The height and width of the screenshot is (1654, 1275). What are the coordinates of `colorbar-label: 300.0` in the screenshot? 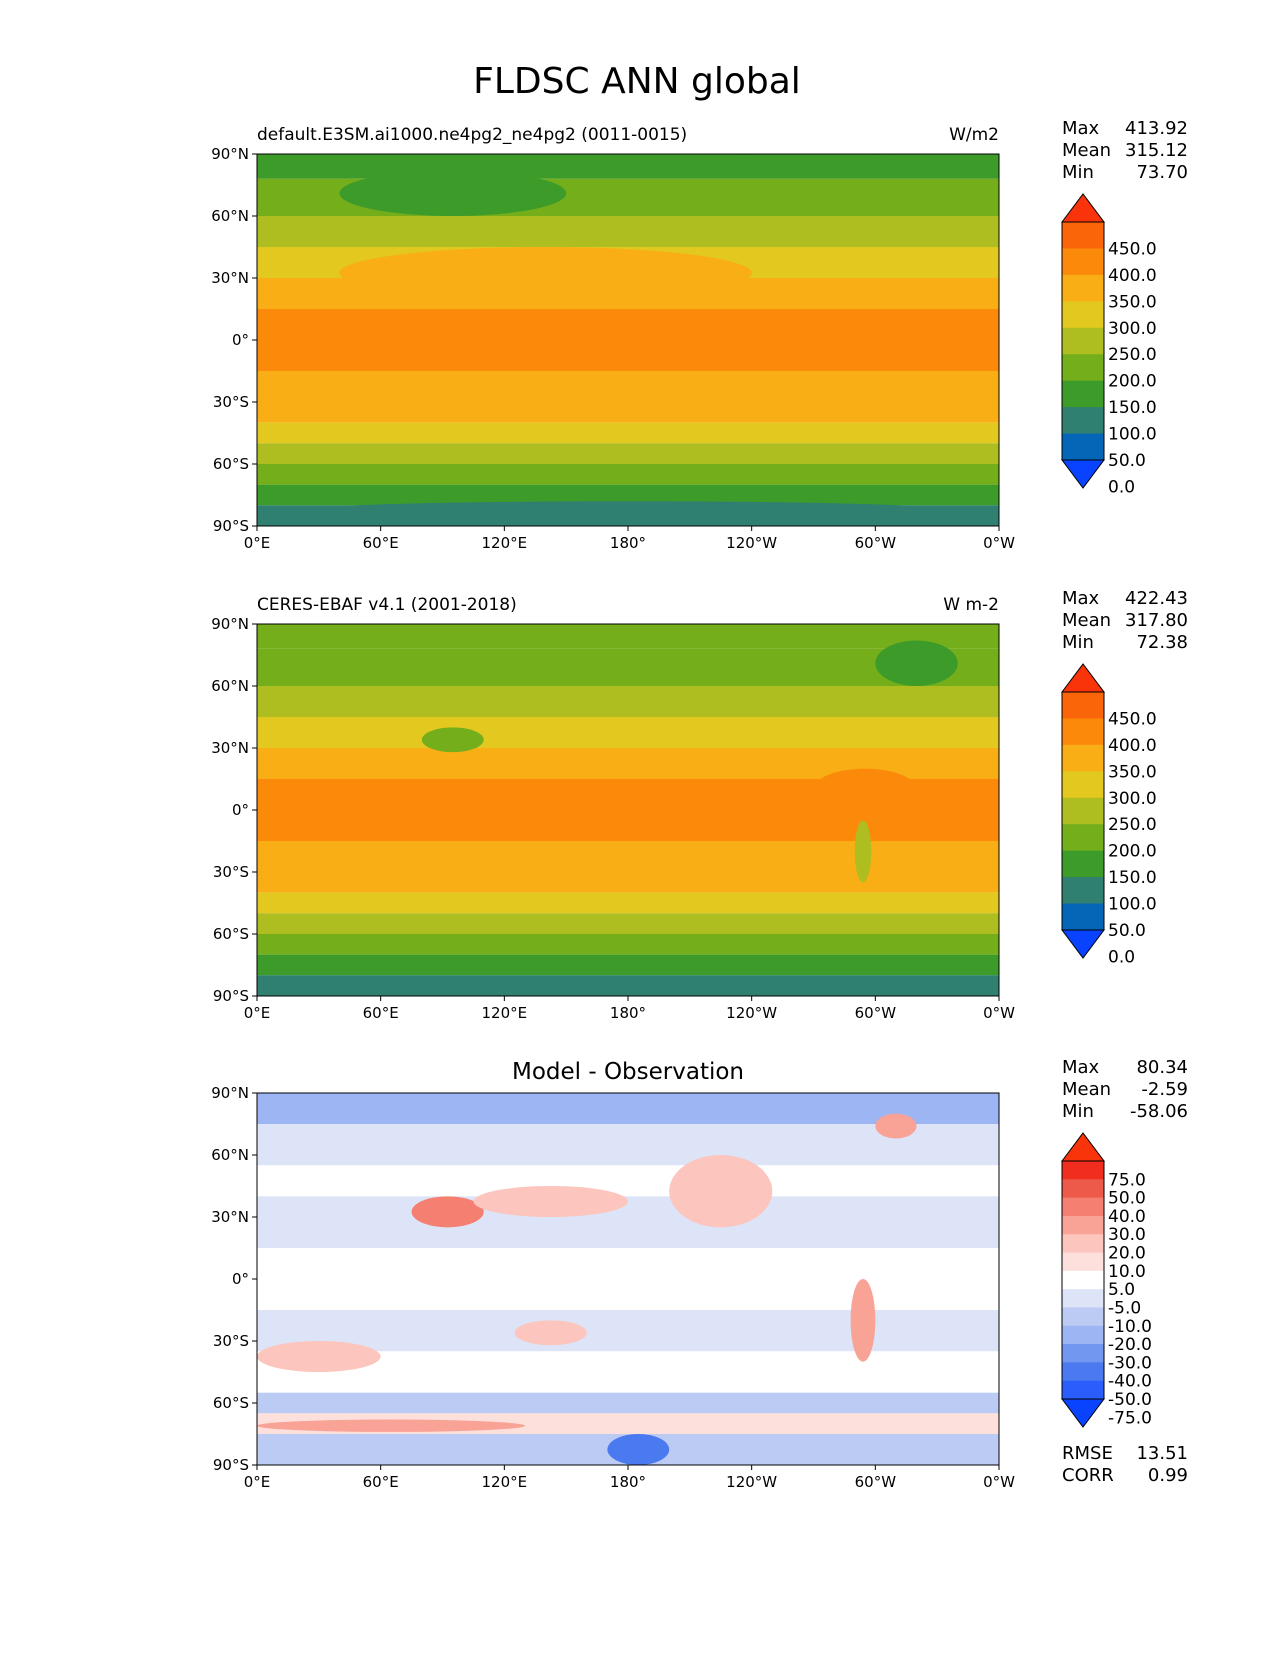 It's located at (1132, 799).